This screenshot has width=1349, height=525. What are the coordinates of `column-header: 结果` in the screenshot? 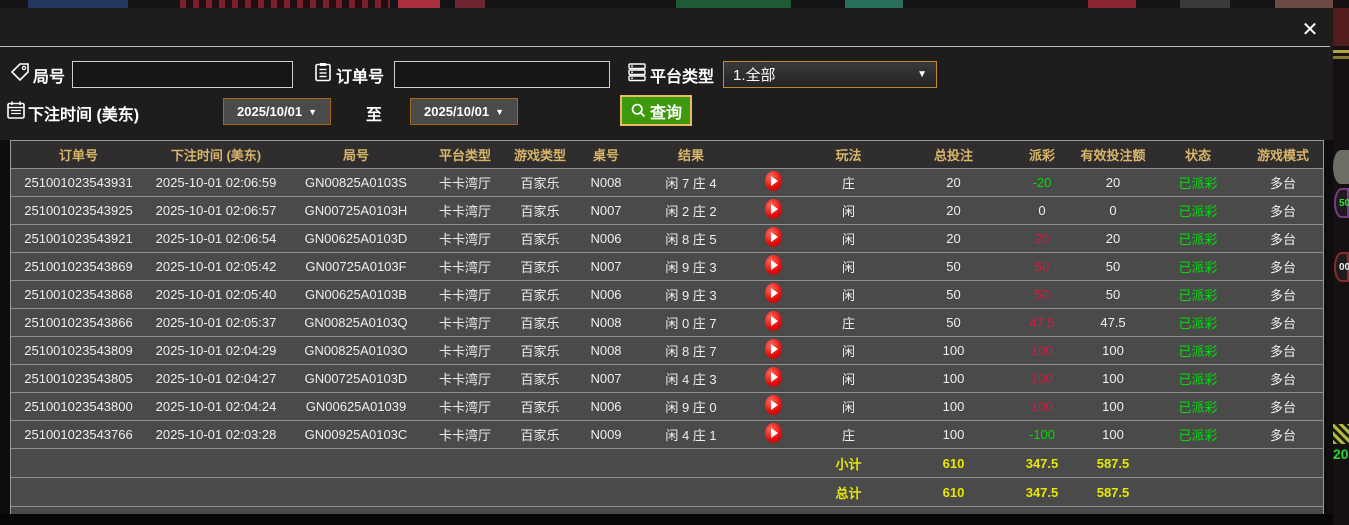 It's located at (690, 155).